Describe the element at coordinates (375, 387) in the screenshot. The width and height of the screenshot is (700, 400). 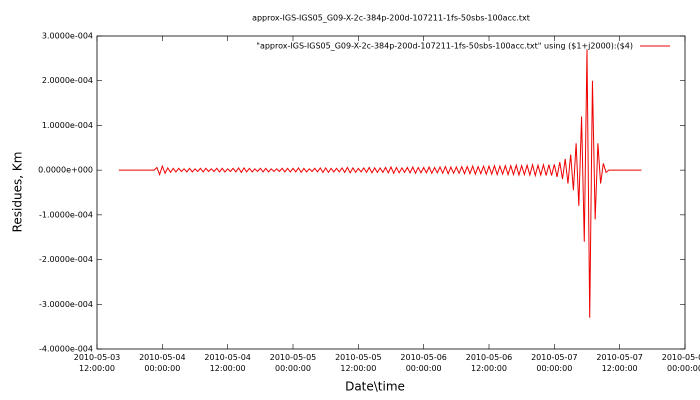
I see `x-axis-label: Date\time` at that location.